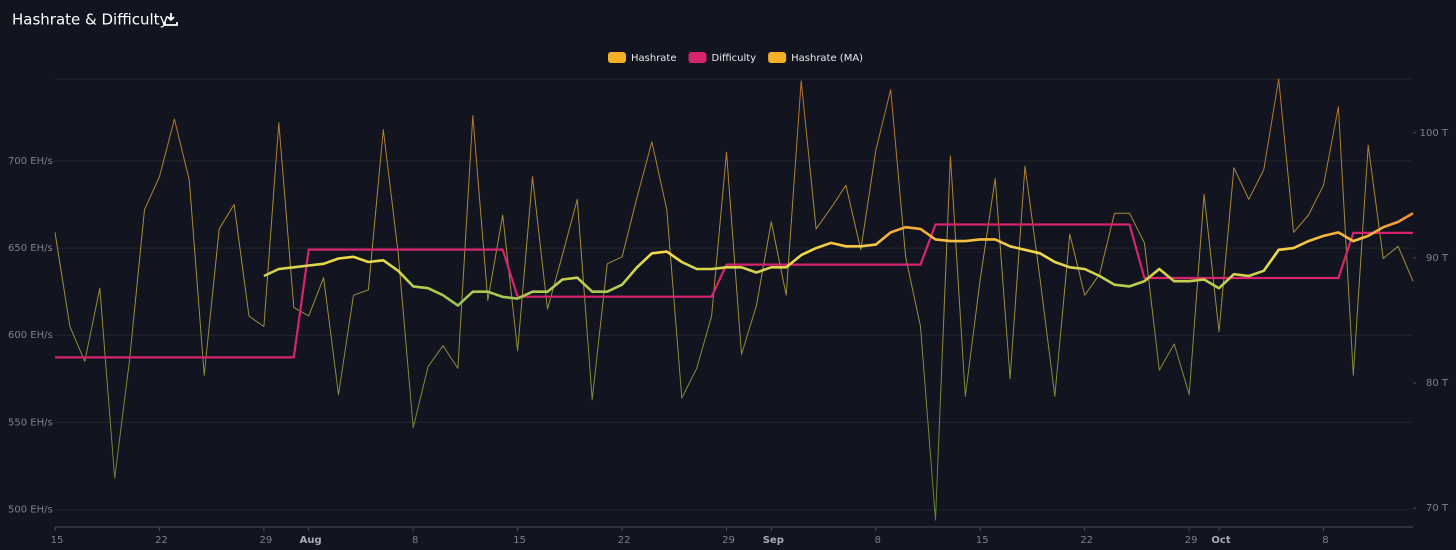 Image resolution: width=1456 pixels, height=550 pixels. Describe the element at coordinates (773, 540) in the screenshot. I see `x-tick-label: Sep` at that location.